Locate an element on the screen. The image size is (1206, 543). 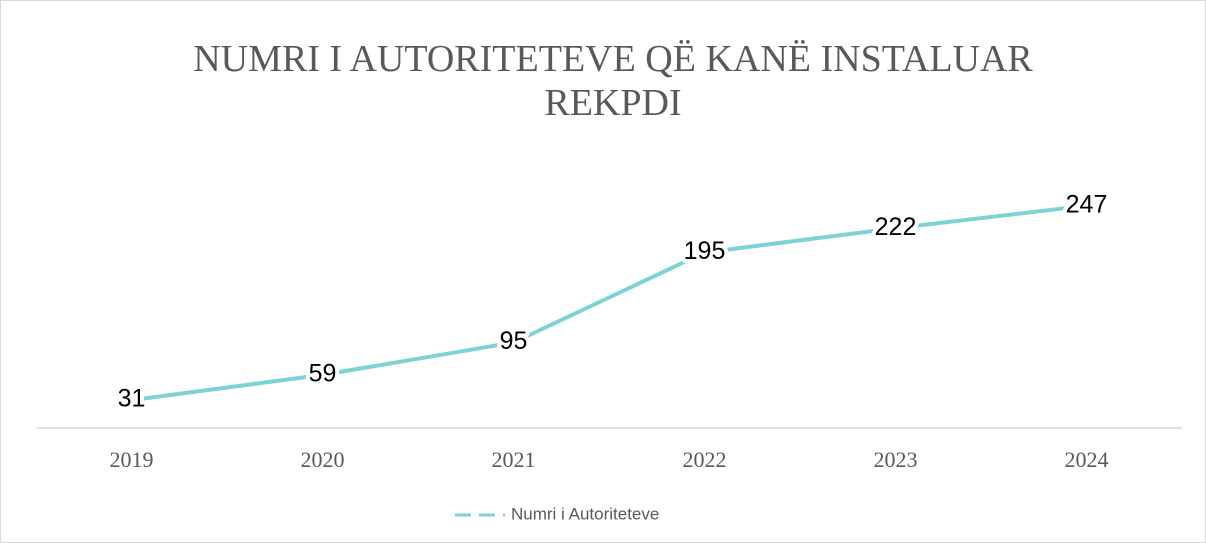
data-label: 222 is located at coordinates (896, 227).